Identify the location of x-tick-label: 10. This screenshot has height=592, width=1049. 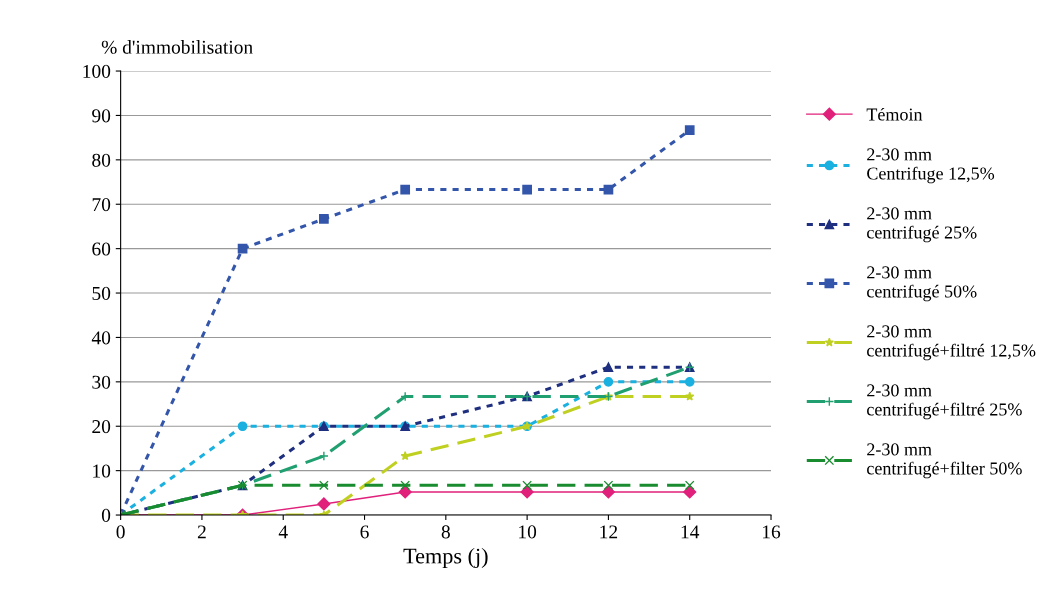
(528, 532).